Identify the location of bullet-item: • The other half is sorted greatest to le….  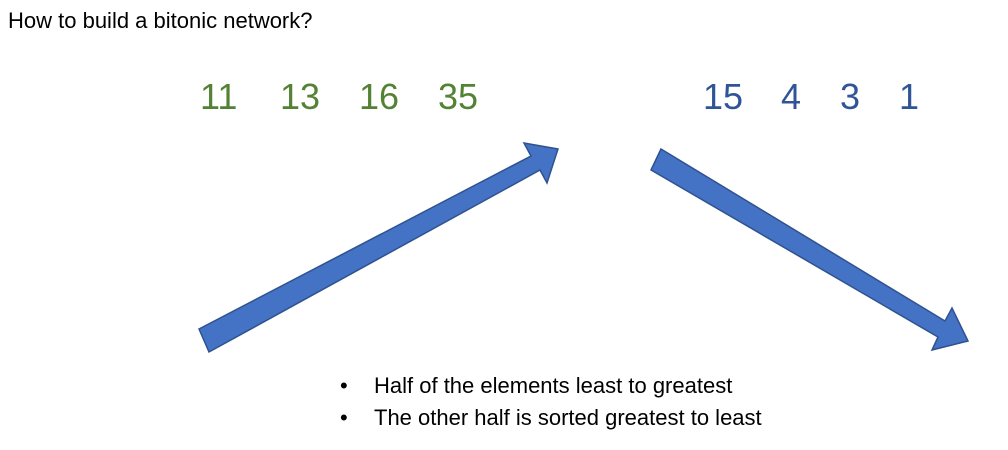
(551, 420).